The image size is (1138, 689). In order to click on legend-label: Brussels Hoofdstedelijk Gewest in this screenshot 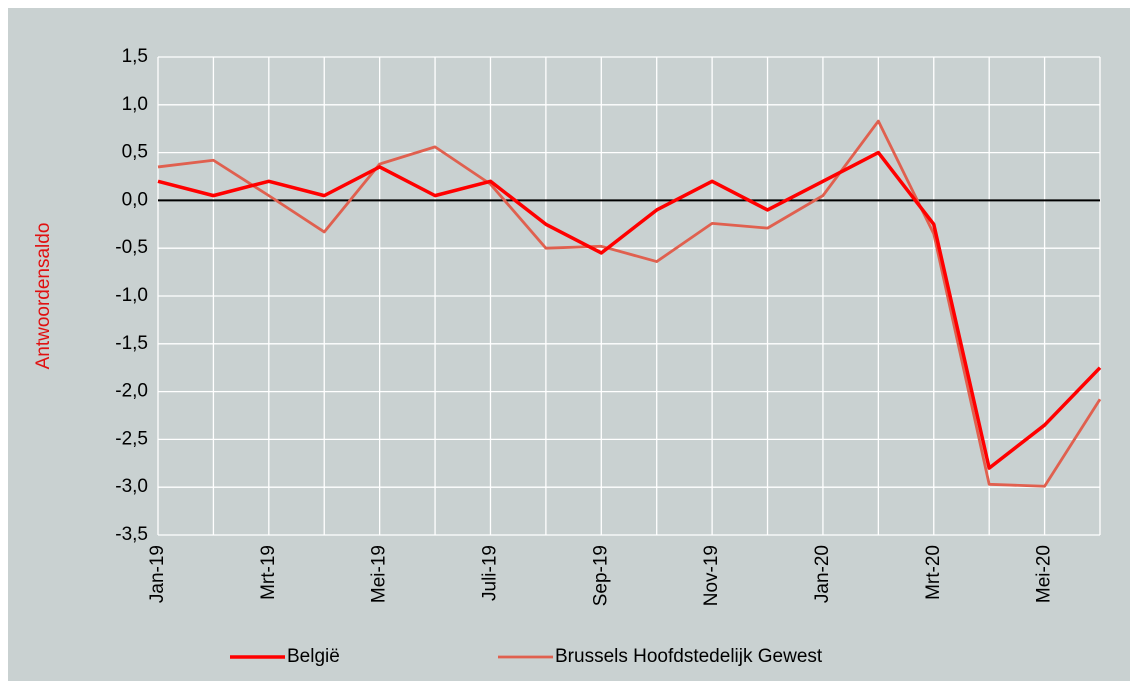, I will do `click(689, 656)`.